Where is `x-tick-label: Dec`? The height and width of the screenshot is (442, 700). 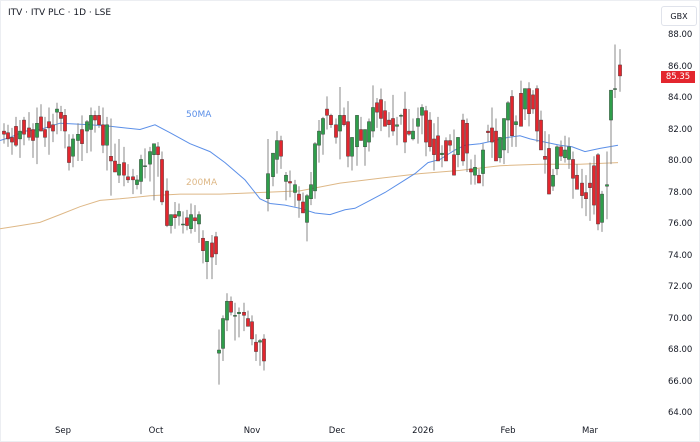 x-tick-label: Dec is located at coordinates (337, 431).